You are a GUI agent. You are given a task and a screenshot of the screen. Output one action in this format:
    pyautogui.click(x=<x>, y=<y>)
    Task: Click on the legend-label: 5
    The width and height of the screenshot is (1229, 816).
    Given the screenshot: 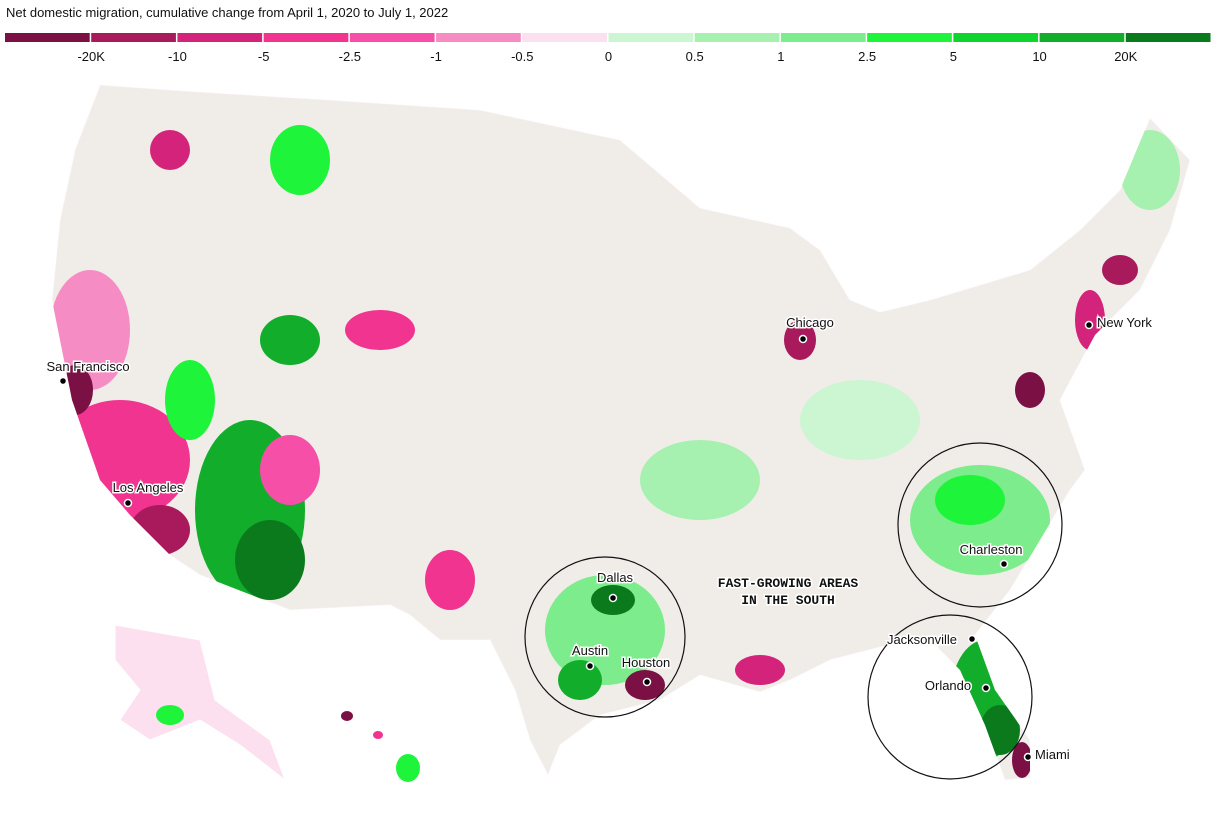 What is the action you would take?
    pyautogui.click(x=953, y=56)
    